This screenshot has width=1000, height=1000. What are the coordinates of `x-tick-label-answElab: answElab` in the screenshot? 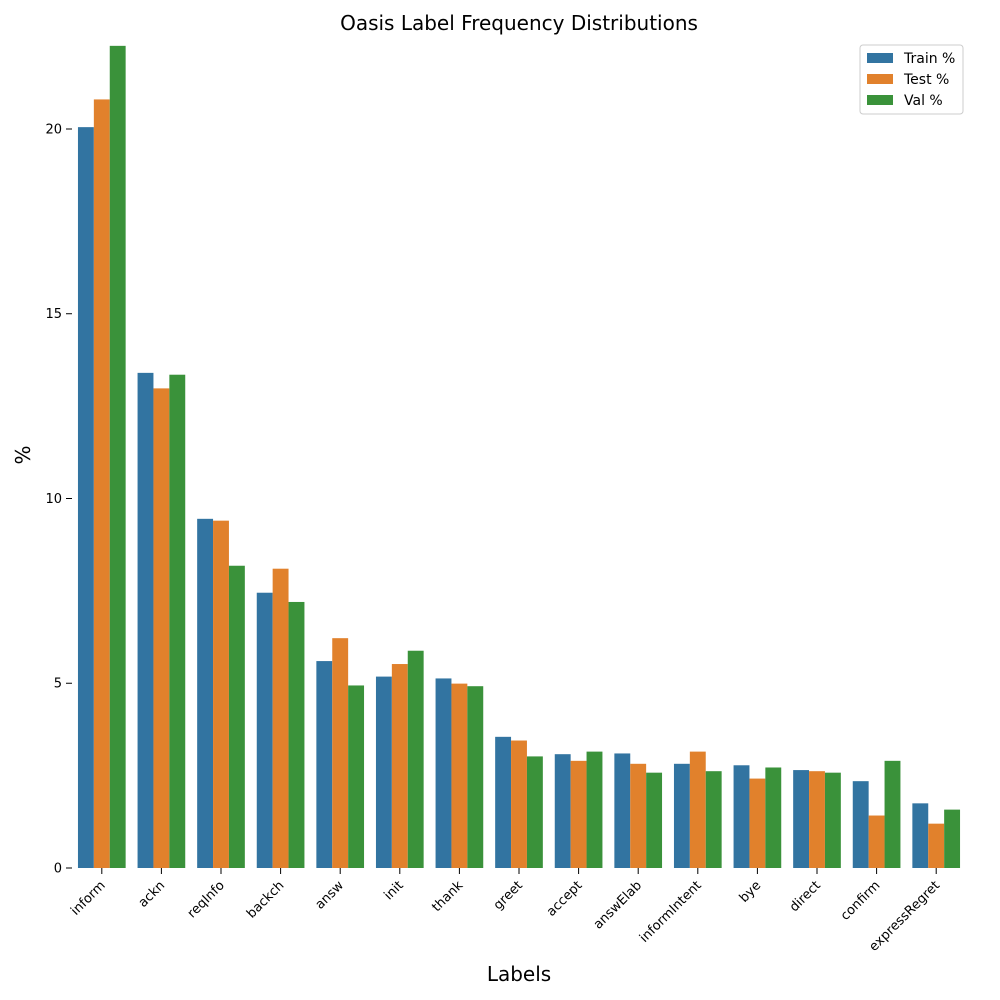 It's located at (618, 905).